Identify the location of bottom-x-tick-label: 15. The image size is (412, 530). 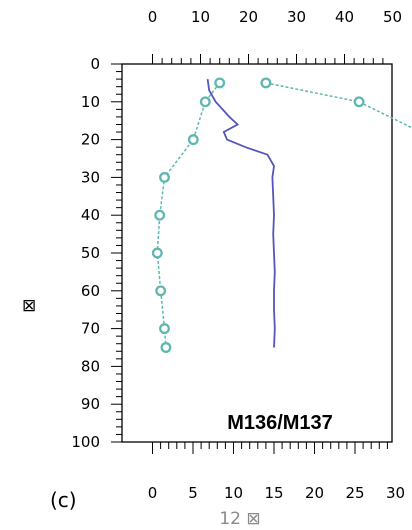
(273, 493).